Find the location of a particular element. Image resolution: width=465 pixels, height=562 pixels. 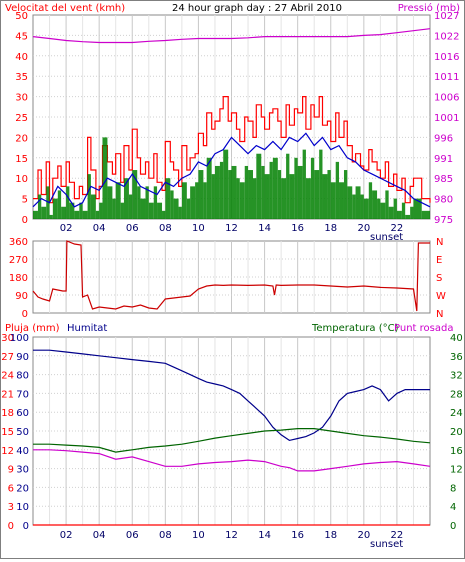

axis-tick-label: 975 is located at coordinates (443, 220).